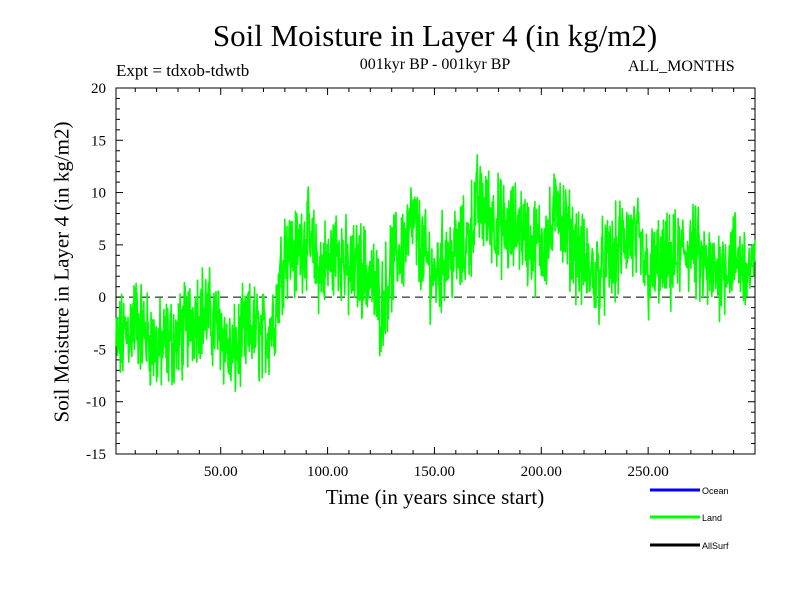 Image resolution: width=800 pixels, height=600 pixels. Describe the element at coordinates (221, 472) in the screenshot. I see `x-tick-label: 50.00` at that location.